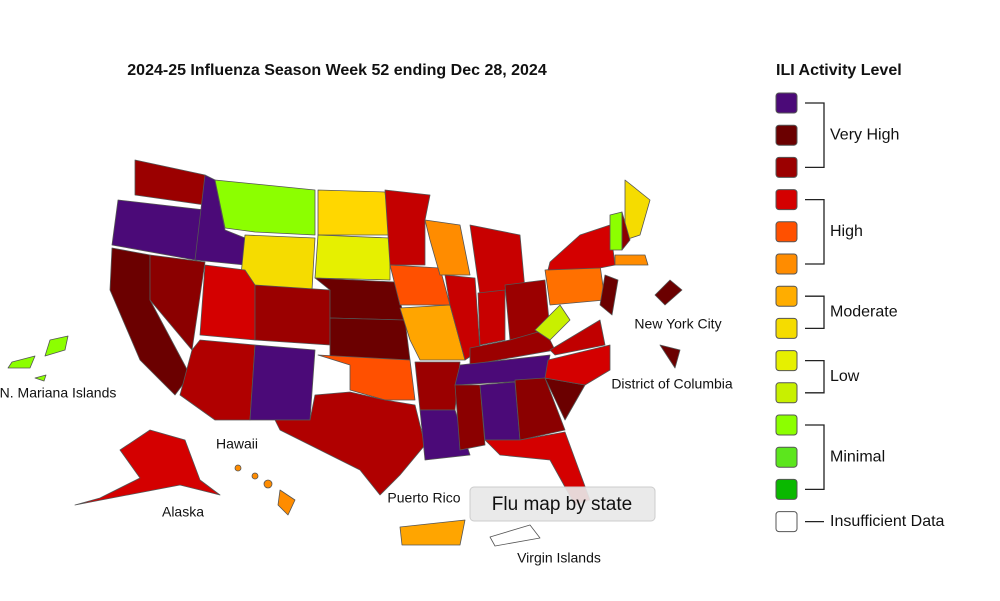  What do you see at coordinates (887, 521) in the screenshot?
I see `legend-label: Insufficient Data` at bounding box center [887, 521].